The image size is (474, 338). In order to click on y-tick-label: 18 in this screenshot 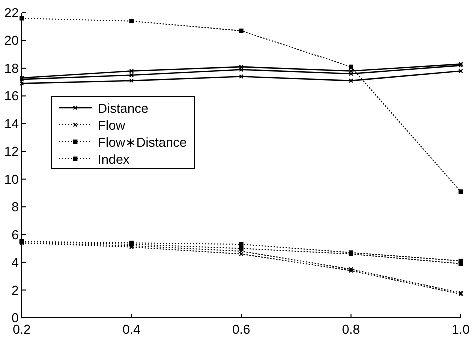, I will do `click(11, 68)`.